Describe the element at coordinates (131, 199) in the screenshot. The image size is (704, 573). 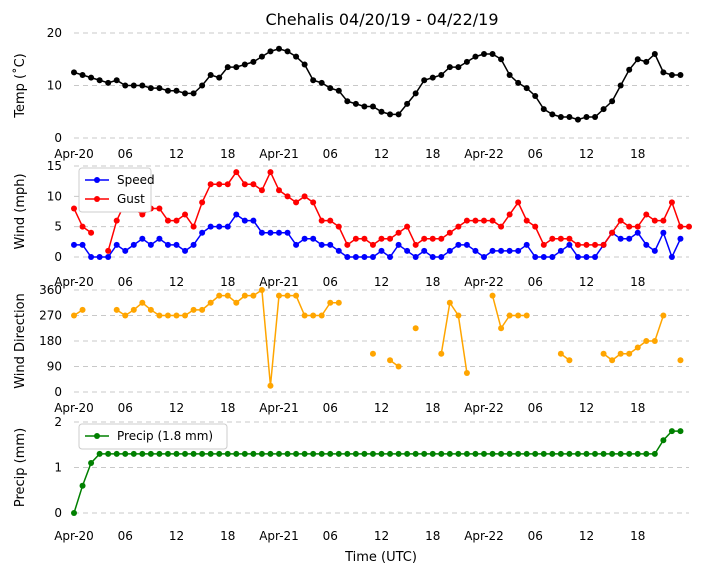
I see `legend-label: Gust` at that location.